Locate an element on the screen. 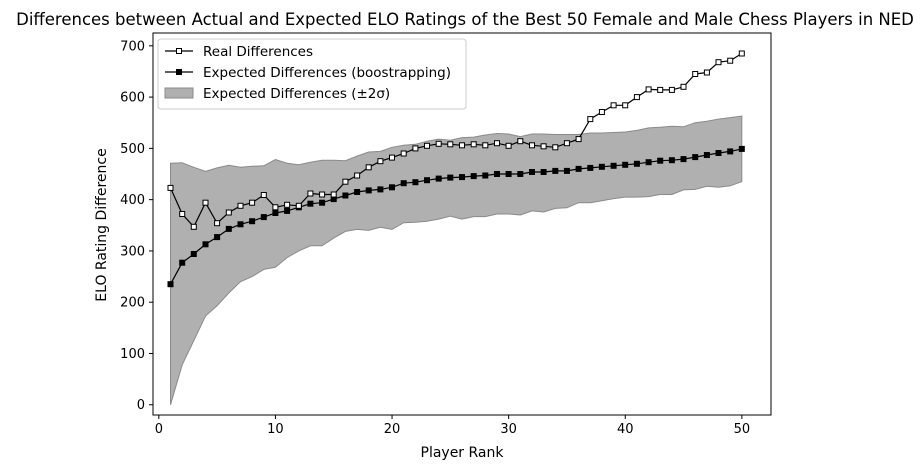 Image resolution: width=923 pixels, height=470 pixels. x-axis-label: Player Rank is located at coordinates (463, 453).